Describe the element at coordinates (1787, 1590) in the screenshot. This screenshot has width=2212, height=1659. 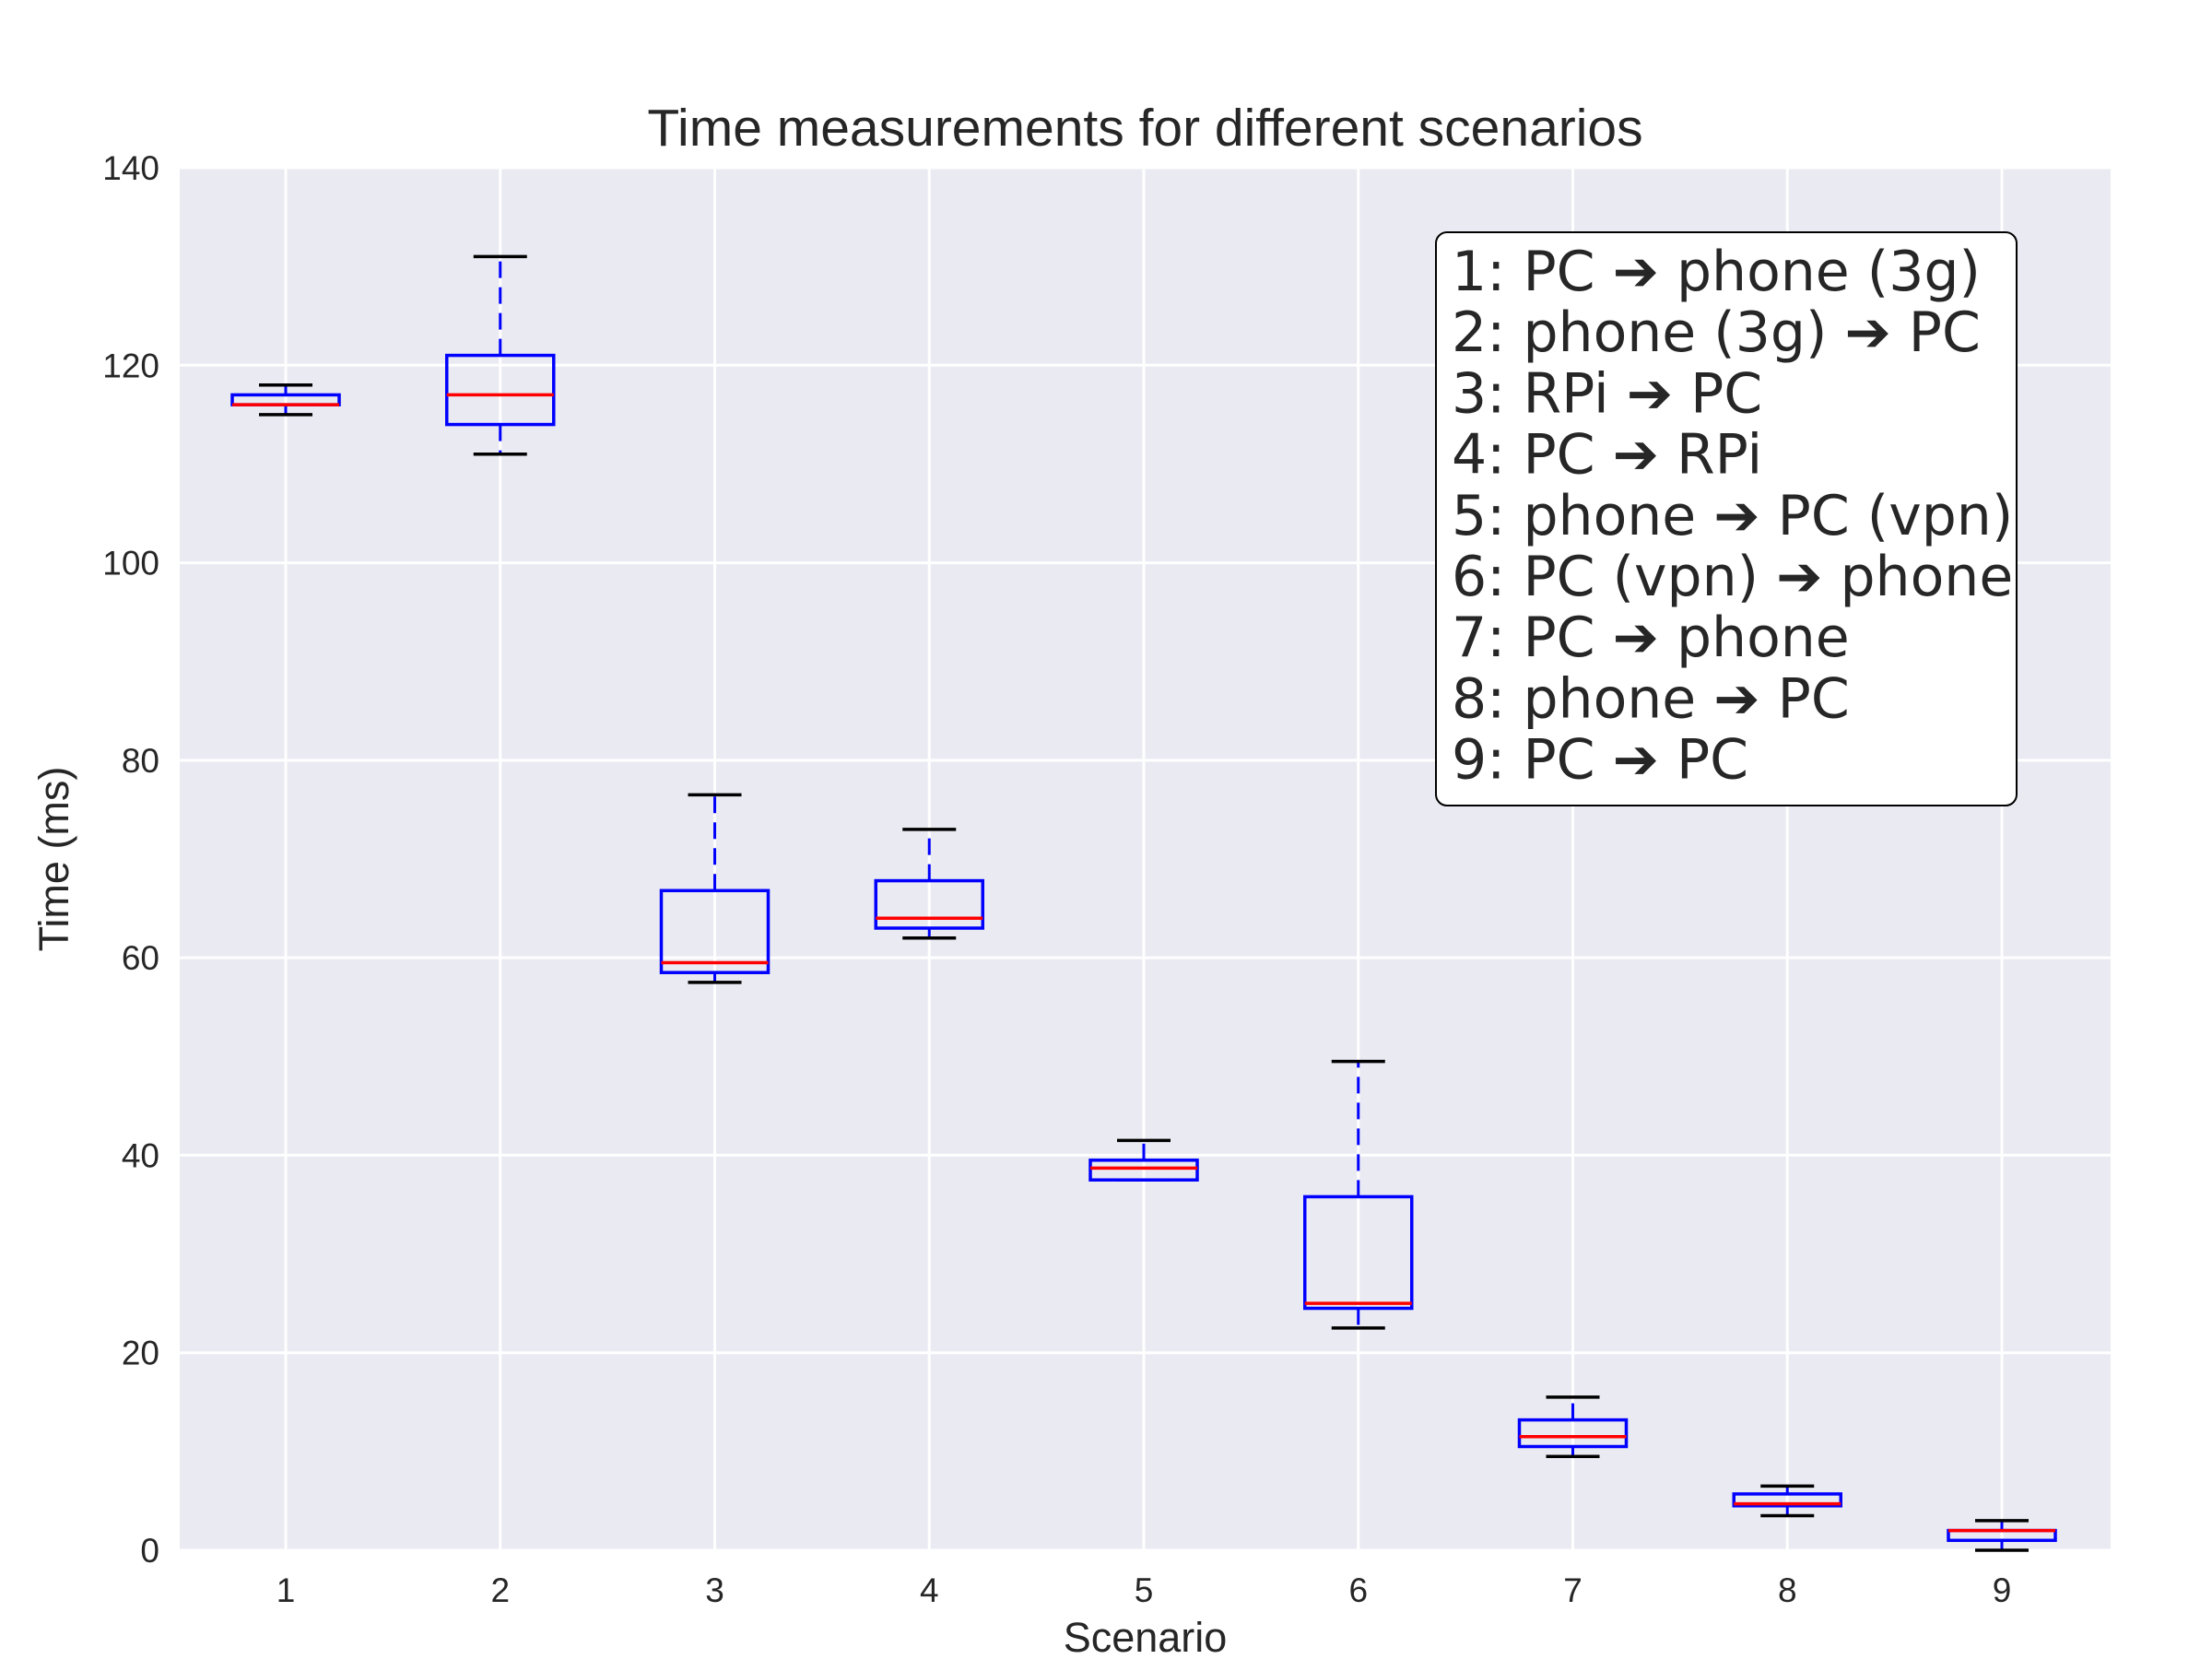
I see `x-tick-label: 8` at that location.